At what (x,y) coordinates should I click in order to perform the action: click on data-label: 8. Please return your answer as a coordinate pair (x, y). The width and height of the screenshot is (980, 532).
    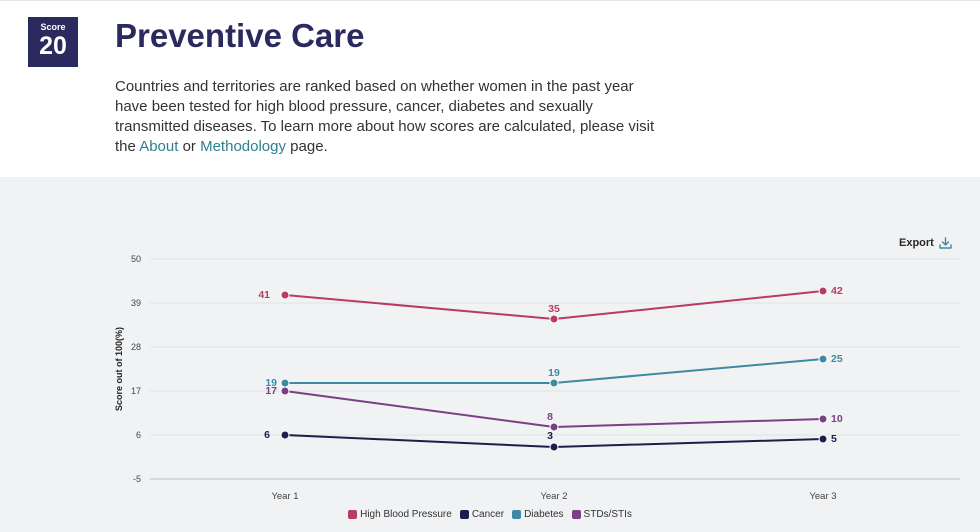
    Looking at the image, I should click on (550, 417).